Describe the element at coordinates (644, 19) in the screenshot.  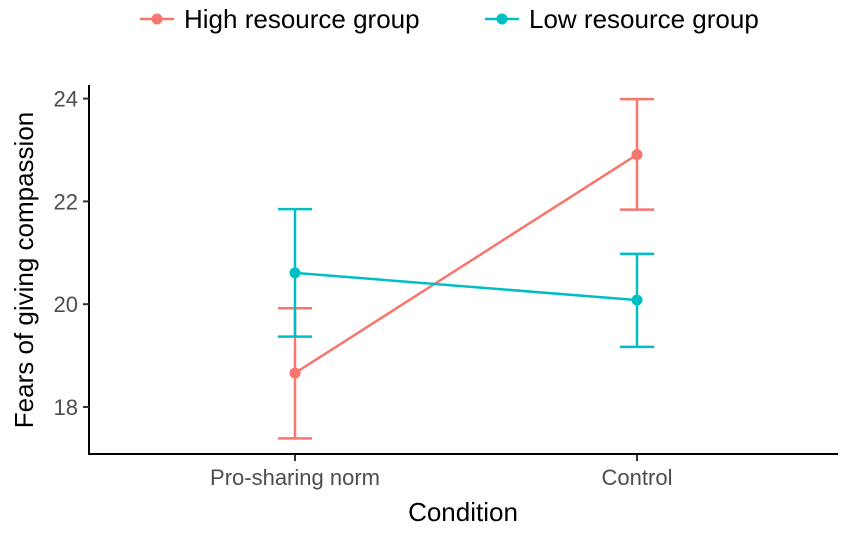
I see `legend-label: Low resource group` at that location.